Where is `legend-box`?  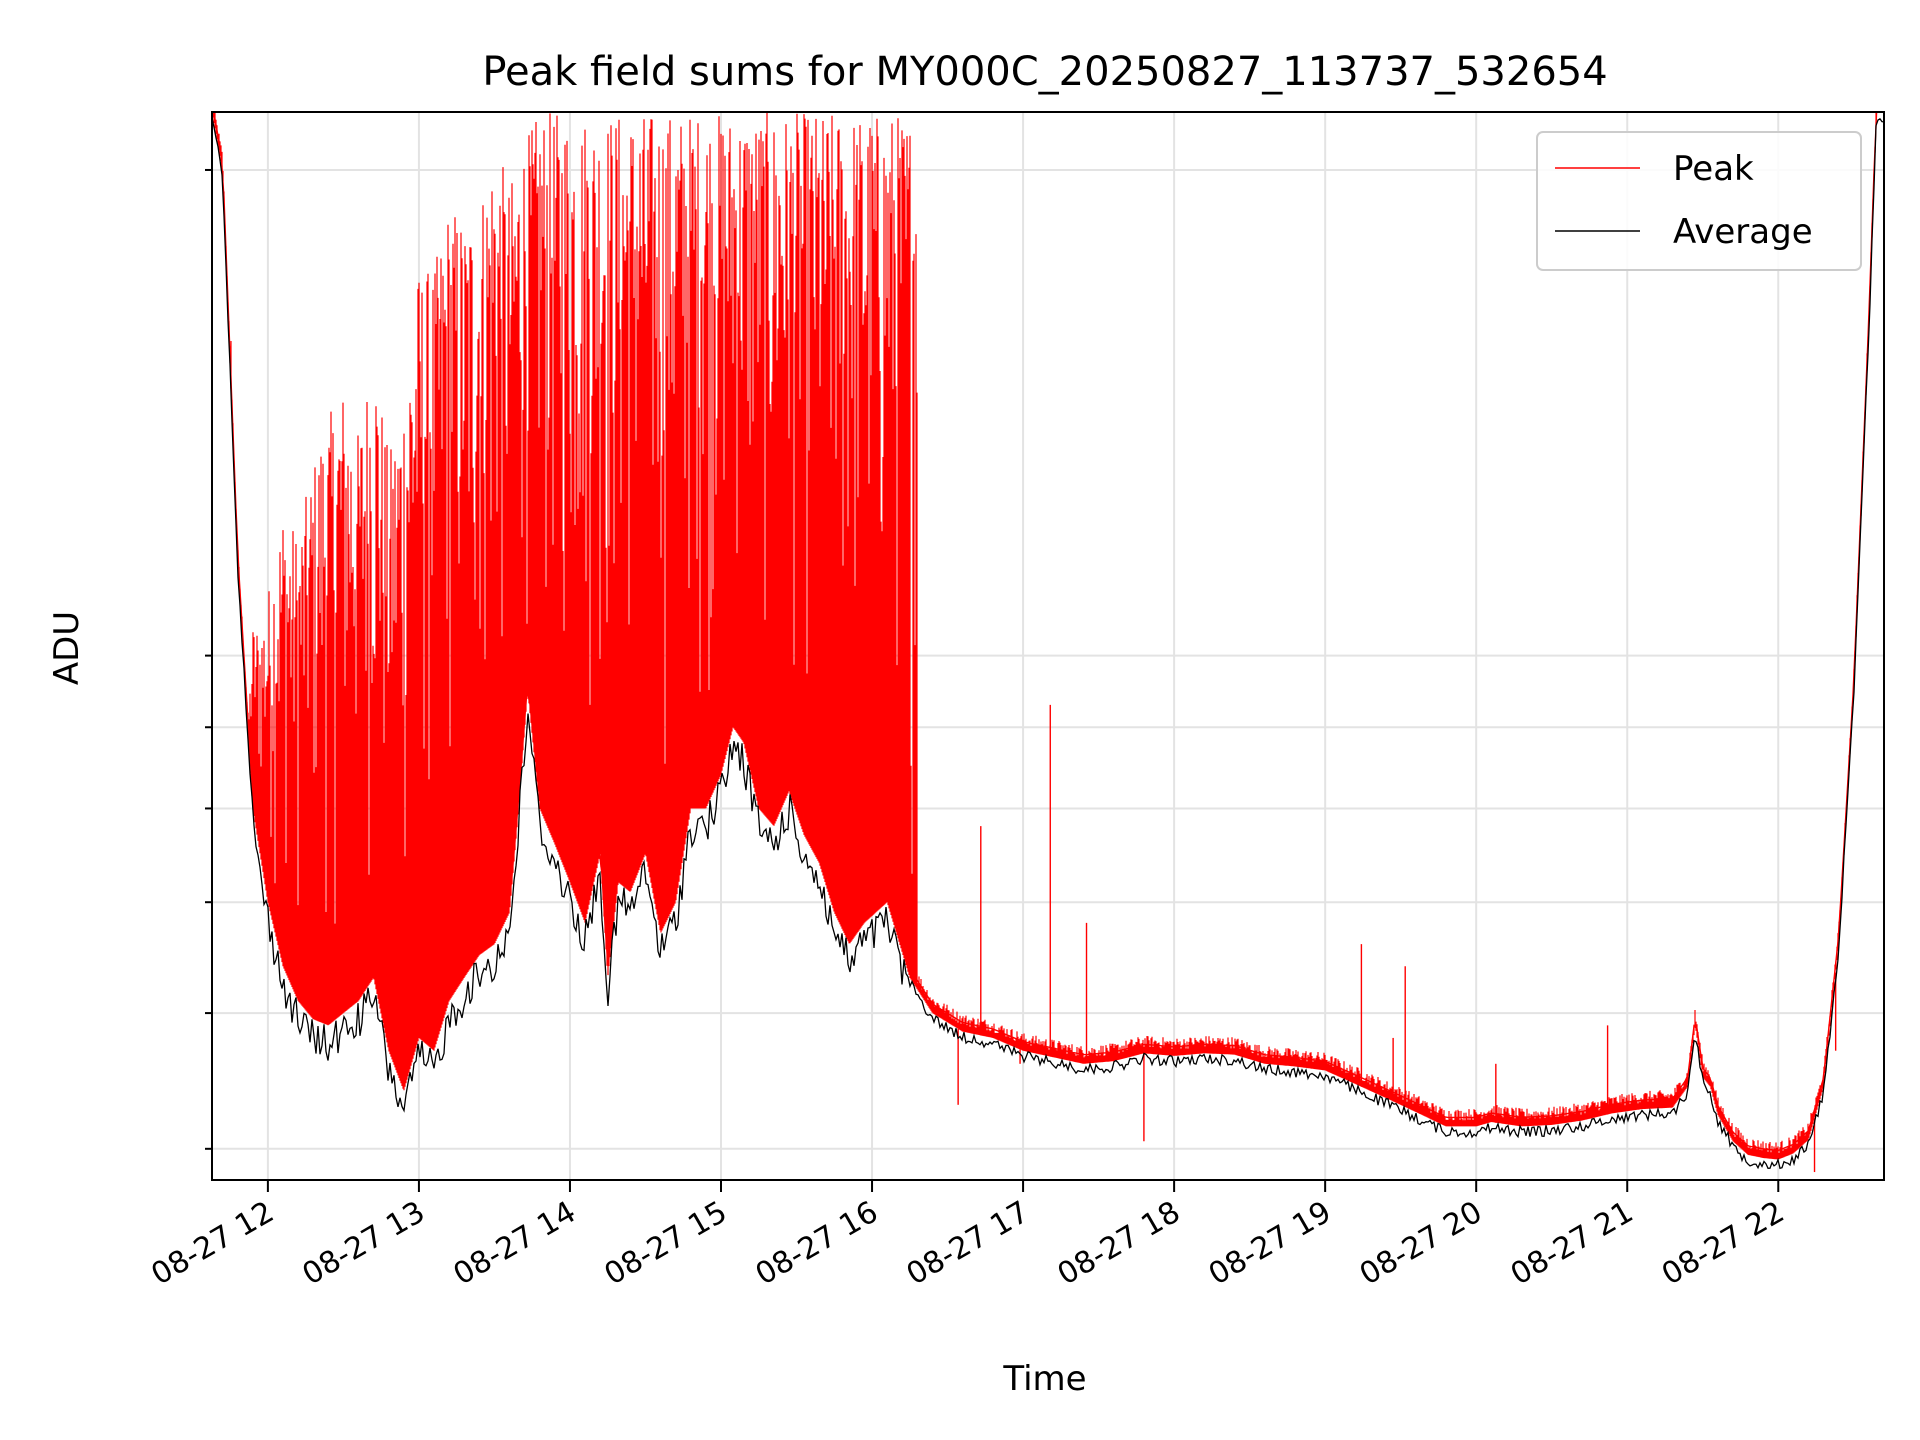
legend-box is located at coordinates (1699, 201).